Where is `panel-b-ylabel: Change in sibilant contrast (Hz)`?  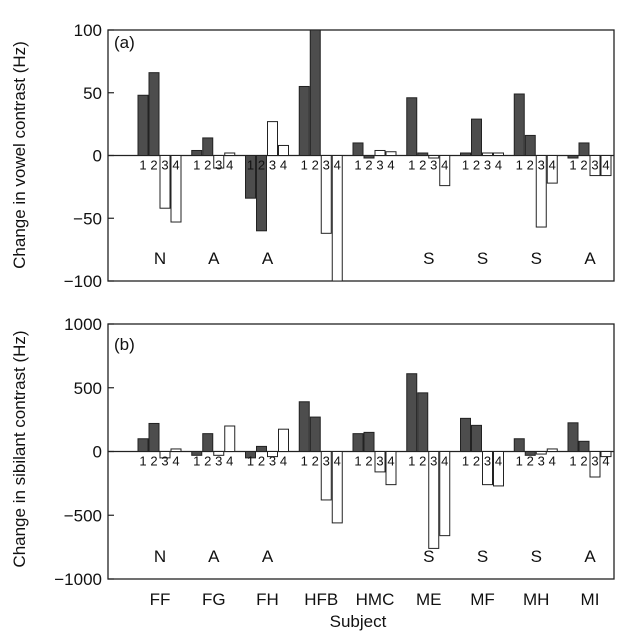
panel-b-ylabel: Change in sibilant contrast (Hz) is located at coordinates (19, 448).